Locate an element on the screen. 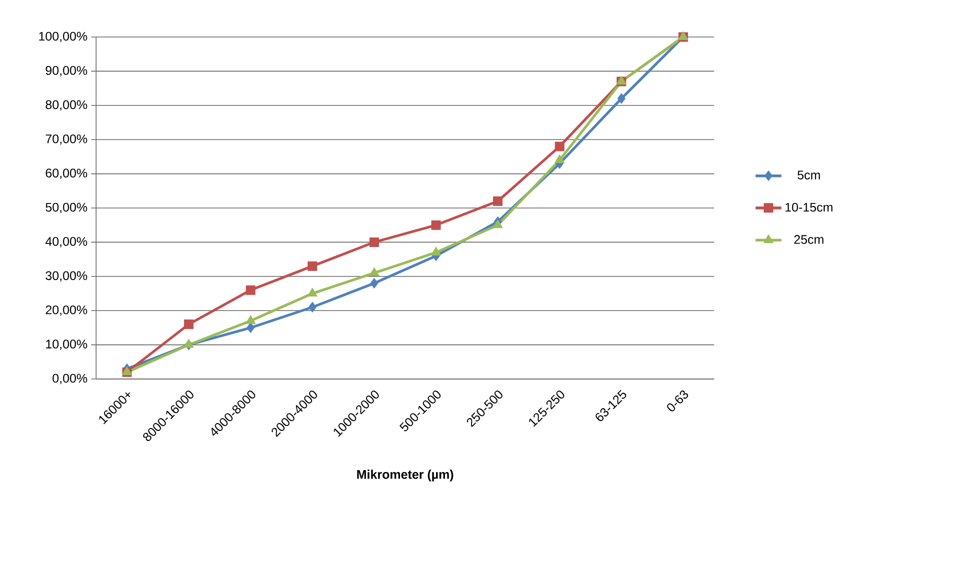 The height and width of the screenshot is (579, 957). legend-label: 10-15cm is located at coordinates (809, 207).